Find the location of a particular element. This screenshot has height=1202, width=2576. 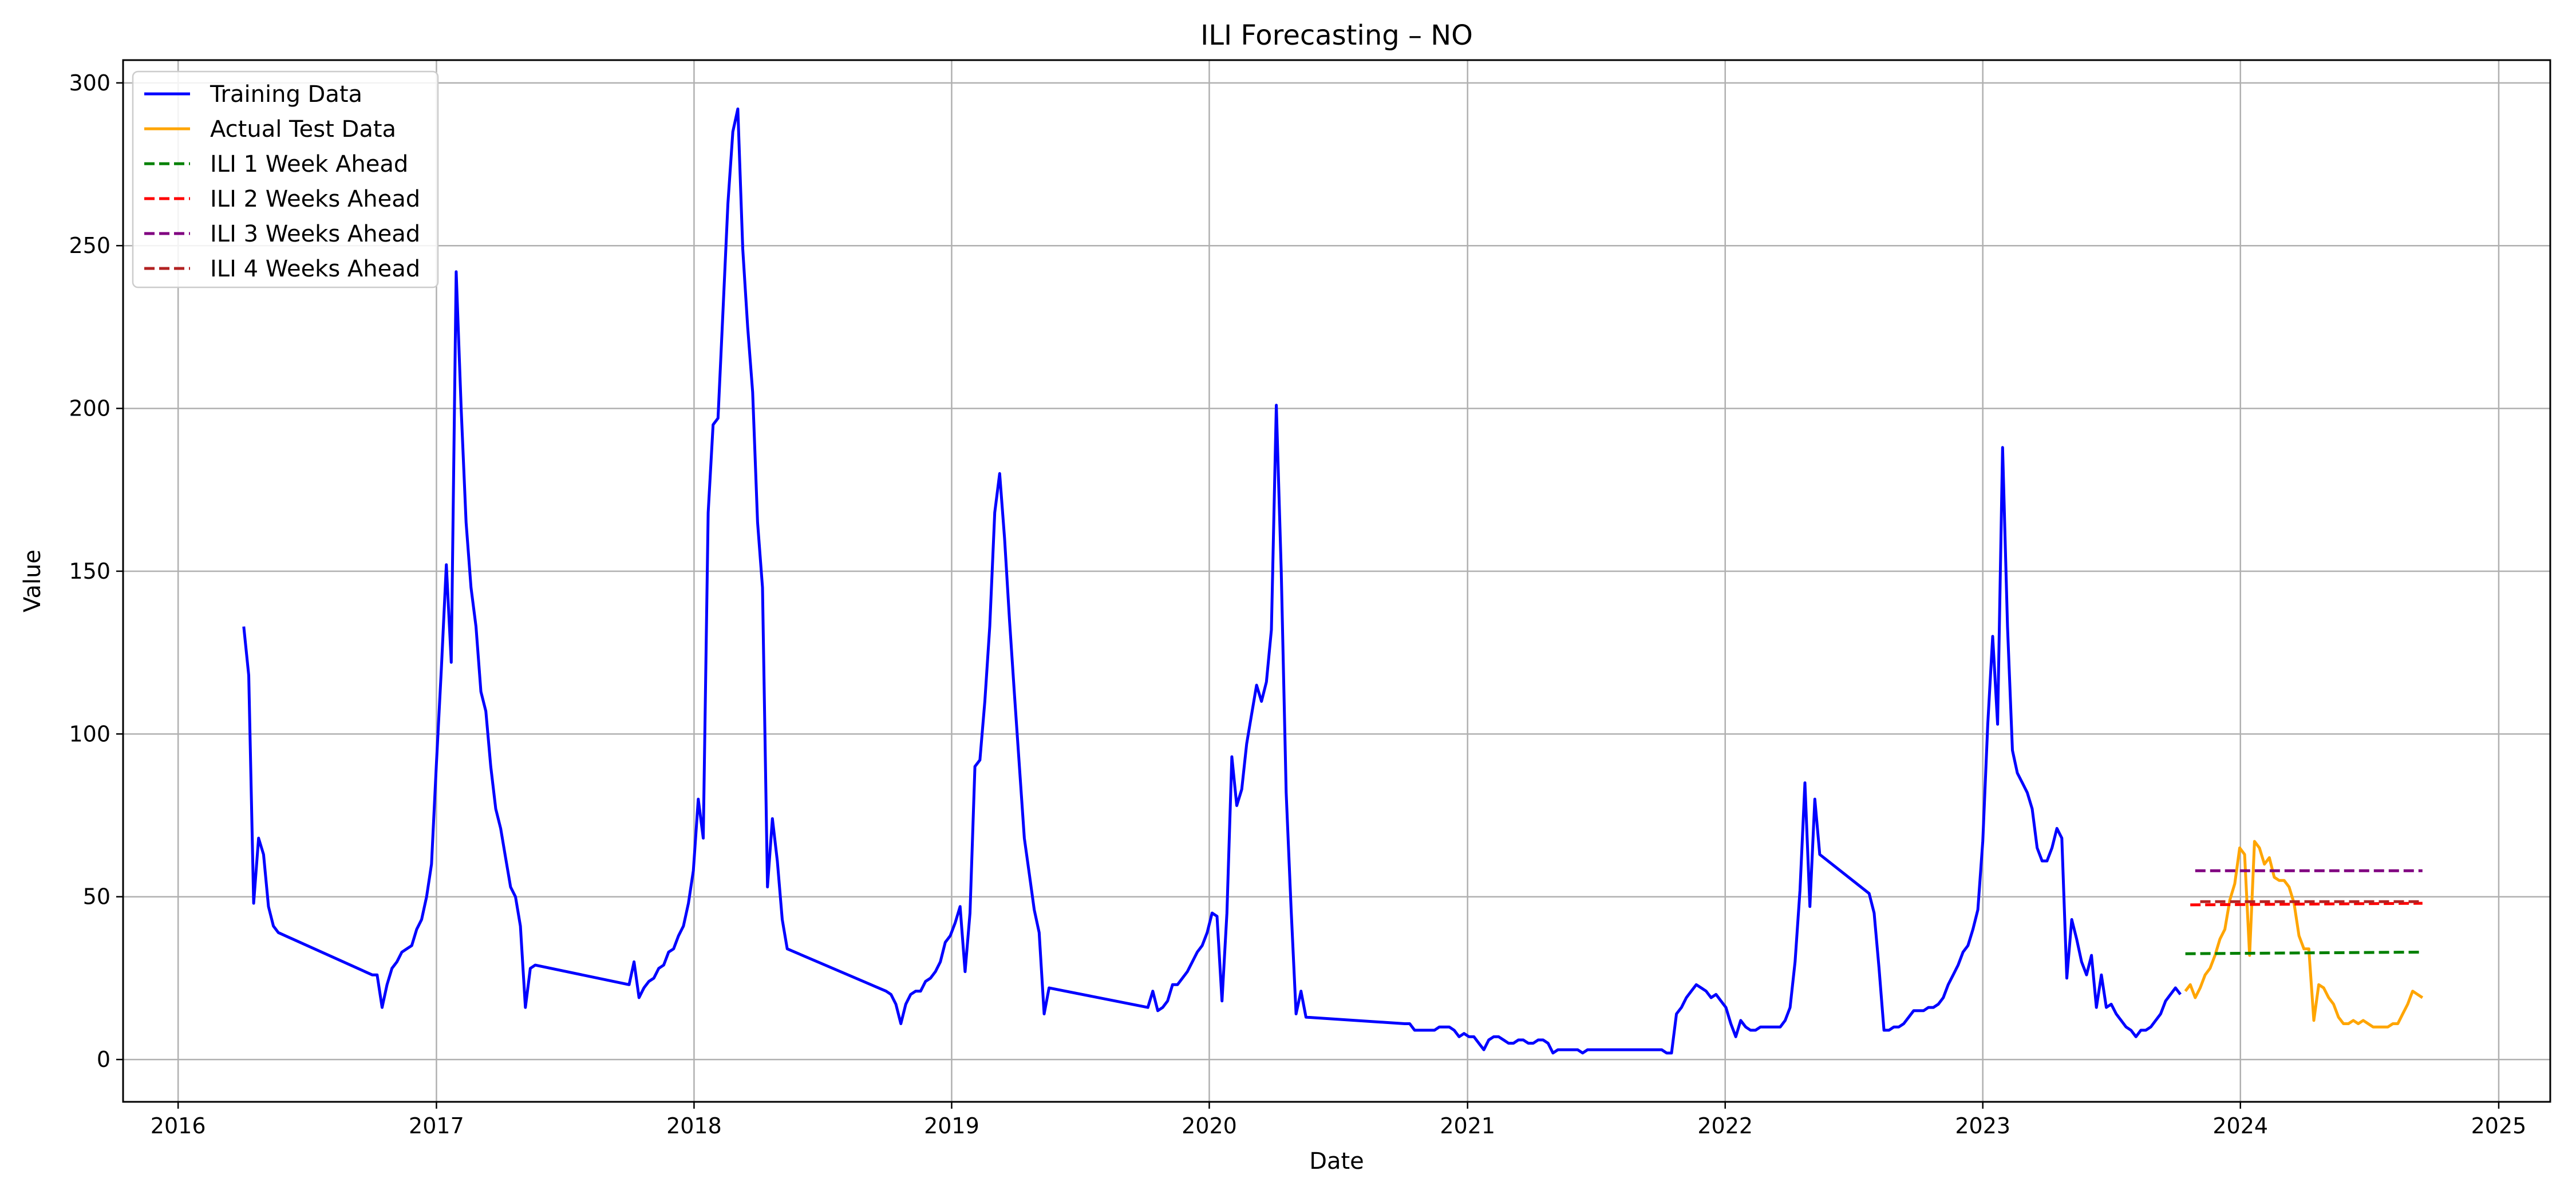

x-tick-label: 2023 is located at coordinates (1982, 1126).